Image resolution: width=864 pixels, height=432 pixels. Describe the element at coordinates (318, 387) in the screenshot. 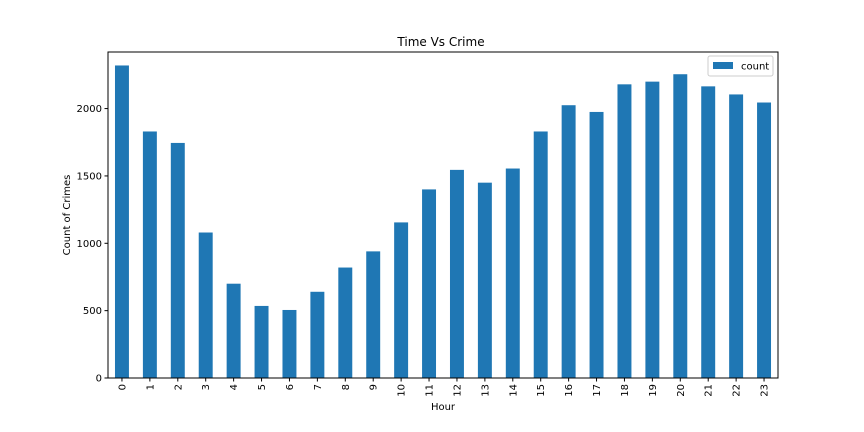

I see `x-tick-label: 7` at that location.